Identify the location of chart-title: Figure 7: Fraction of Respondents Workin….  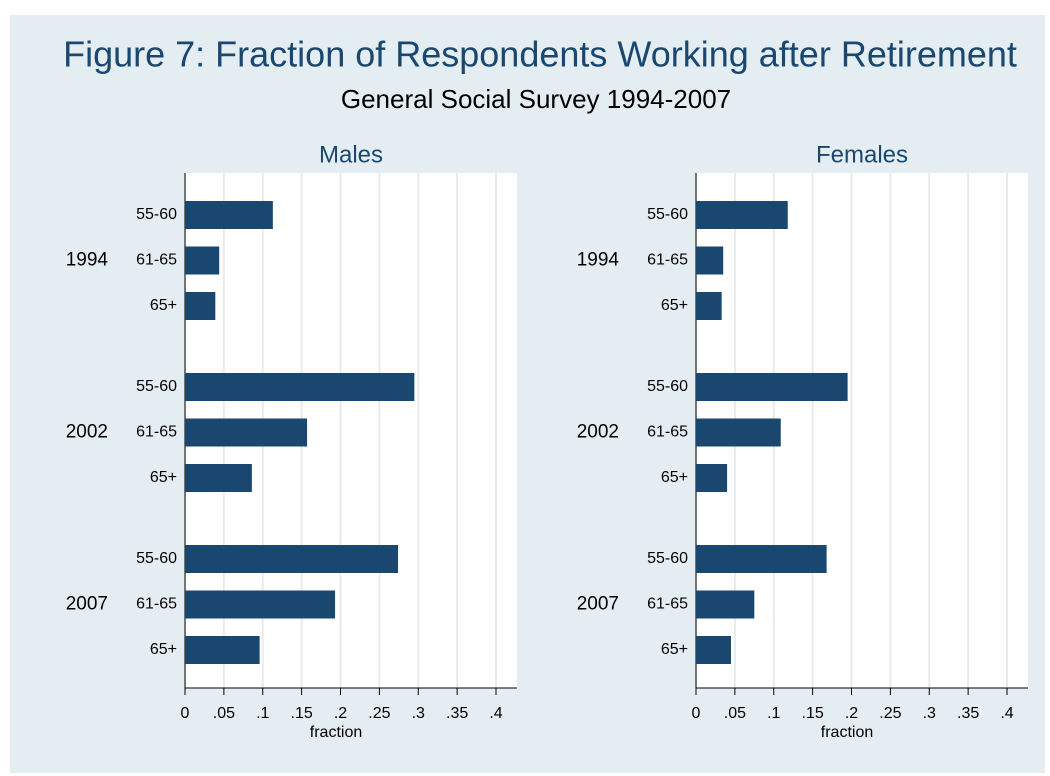
(540, 54).